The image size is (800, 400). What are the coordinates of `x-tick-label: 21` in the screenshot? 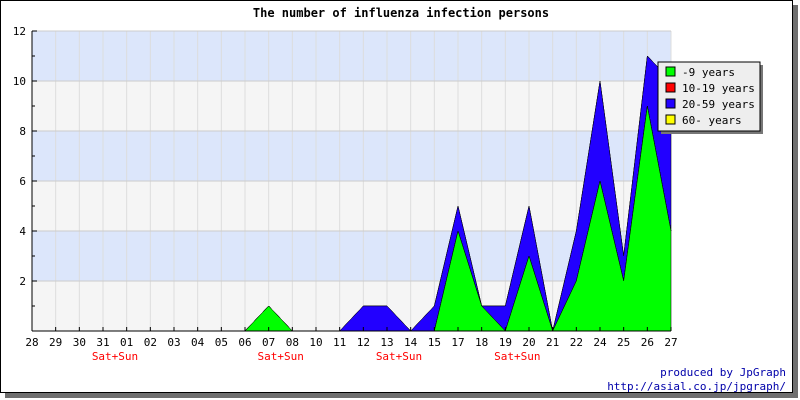 It's located at (552, 342).